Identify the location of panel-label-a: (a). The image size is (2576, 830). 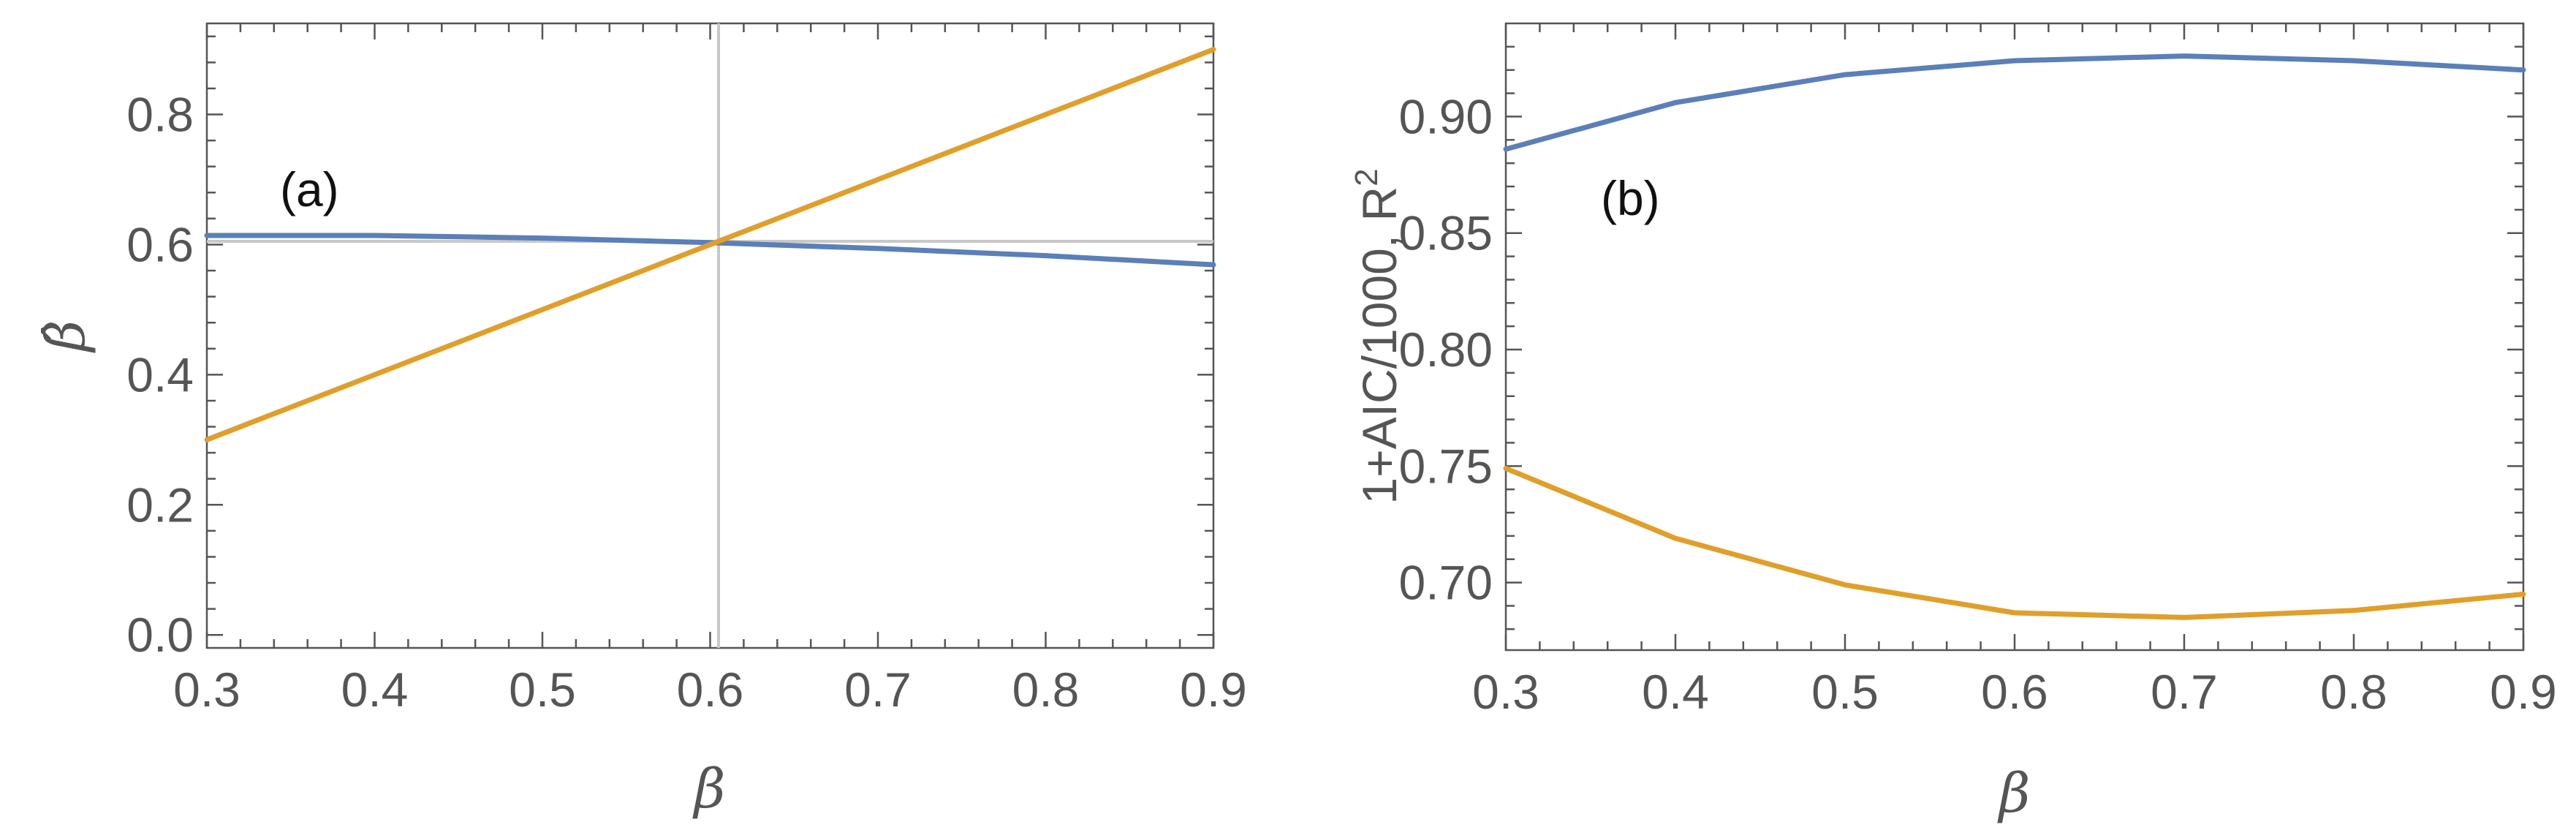
(309, 189).